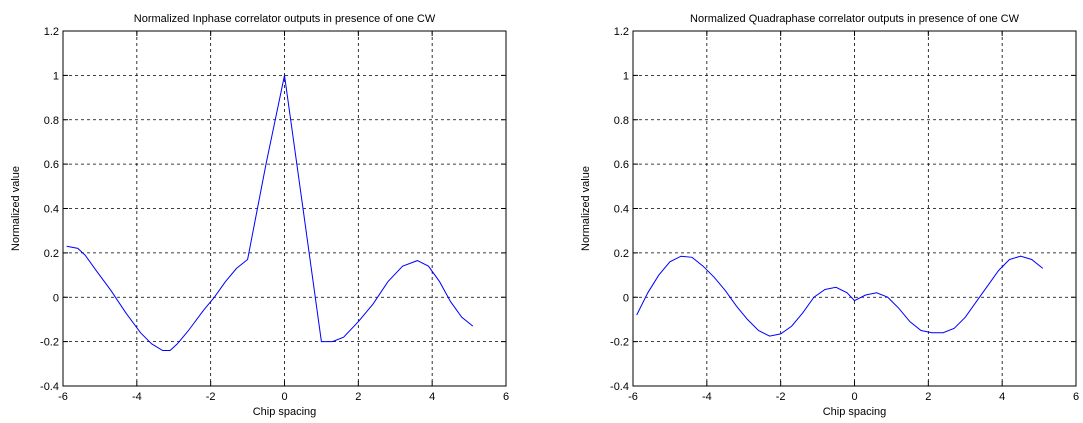  Describe the element at coordinates (621, 32) in the screenshot. I see `quadraphase-y-tick-label: 1.2` at that location.